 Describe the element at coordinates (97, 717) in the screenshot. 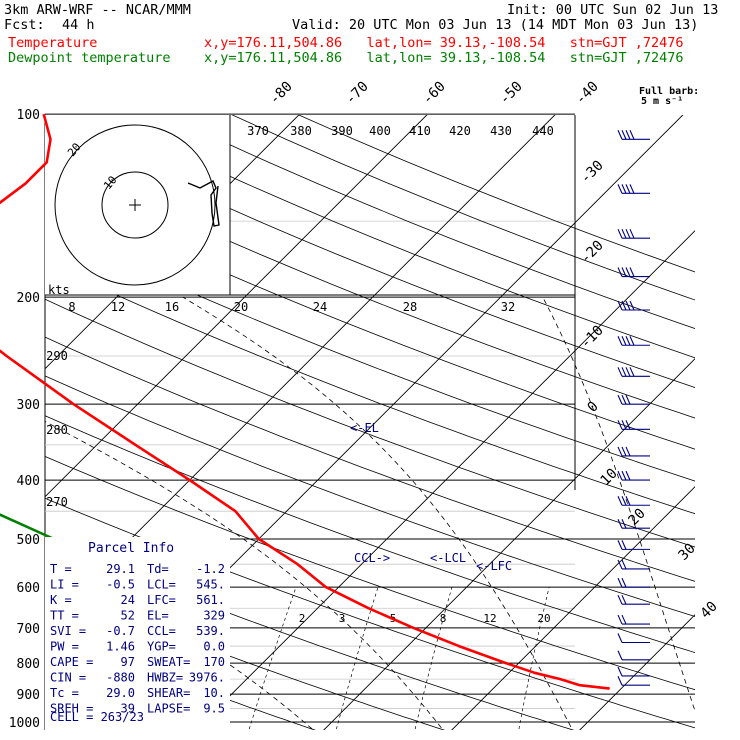

I see `parcel-cell: CELL = 263/23` at that location.